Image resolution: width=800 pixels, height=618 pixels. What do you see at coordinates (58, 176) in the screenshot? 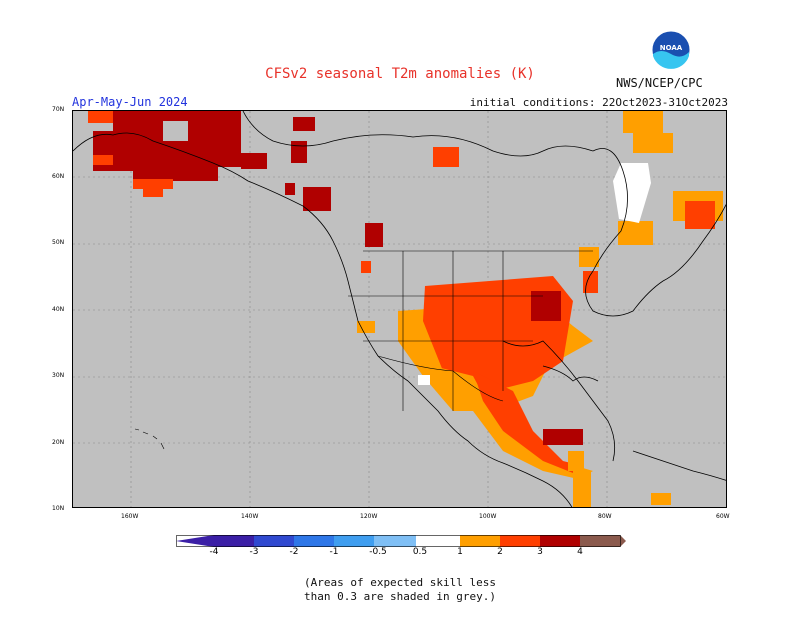
I see `lat-label: 60N` at bounding box center [58, 176].